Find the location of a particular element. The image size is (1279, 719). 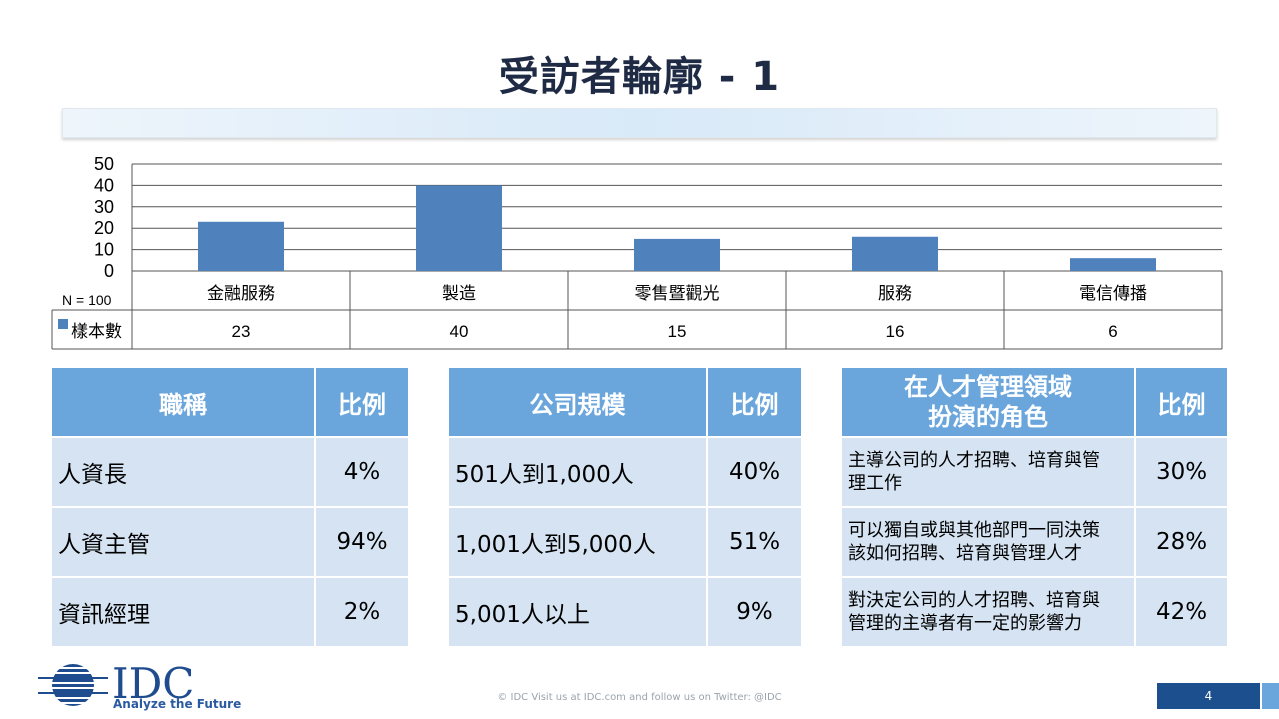

size-label: 5,001人以上 is located at coordinates (577, 612).